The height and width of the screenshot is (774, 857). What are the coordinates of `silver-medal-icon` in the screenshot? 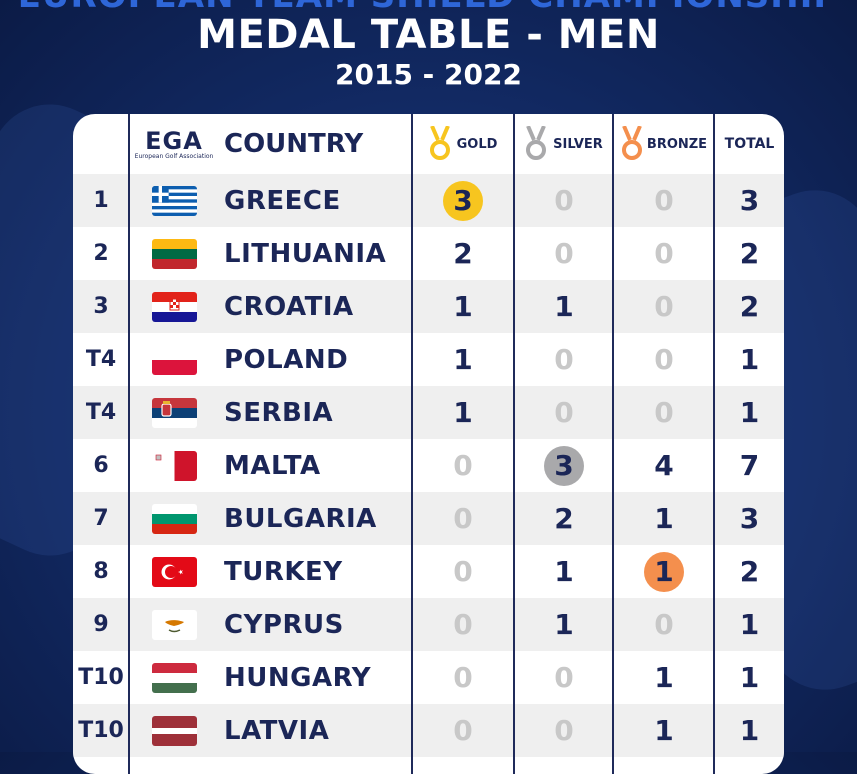 It's located at (536, 143).